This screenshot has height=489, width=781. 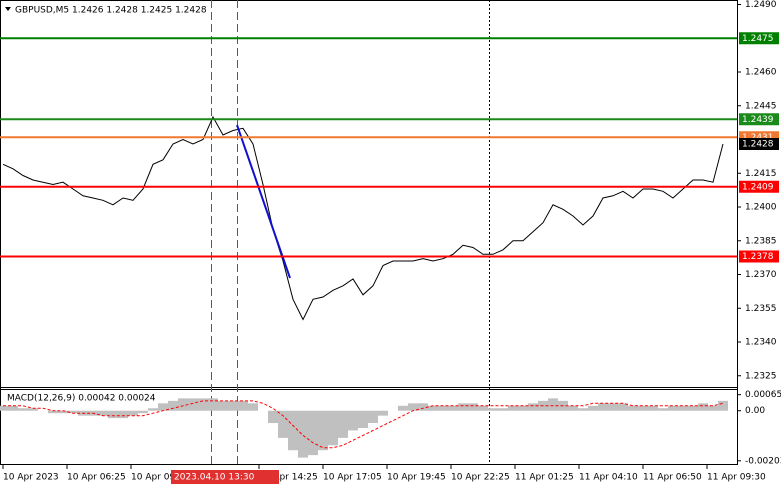 I want to click on y-tick-label: 1.2445, so click(x=761, y=106).